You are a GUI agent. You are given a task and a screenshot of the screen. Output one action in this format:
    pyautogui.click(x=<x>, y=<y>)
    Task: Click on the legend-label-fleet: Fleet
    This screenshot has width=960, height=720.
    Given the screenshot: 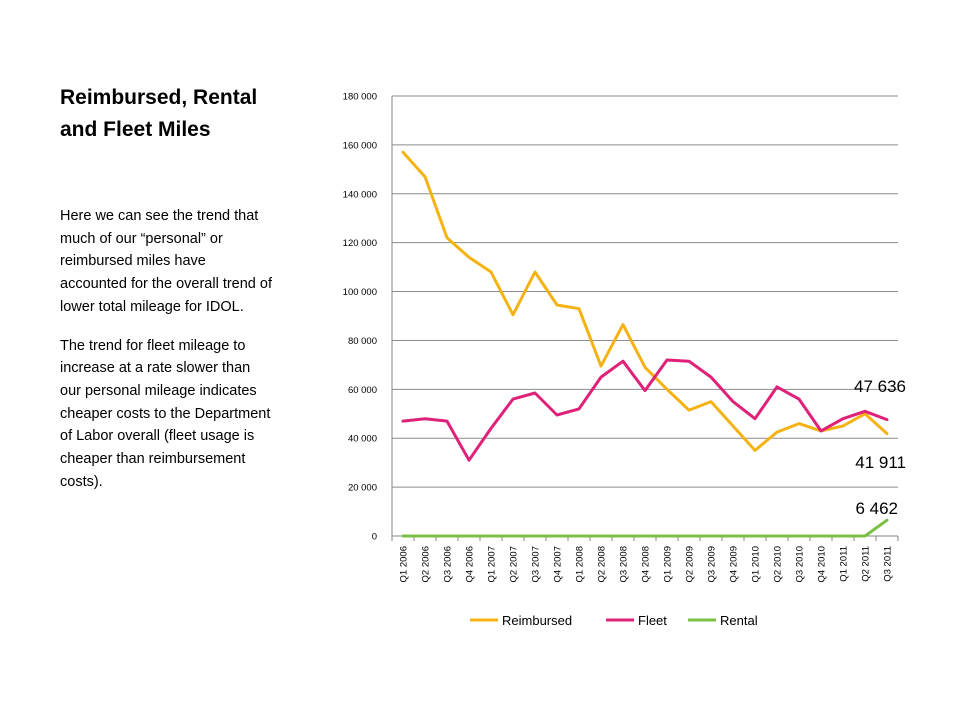 What is the action you would take?
    pyautogui.click(x=652, y=620)
    